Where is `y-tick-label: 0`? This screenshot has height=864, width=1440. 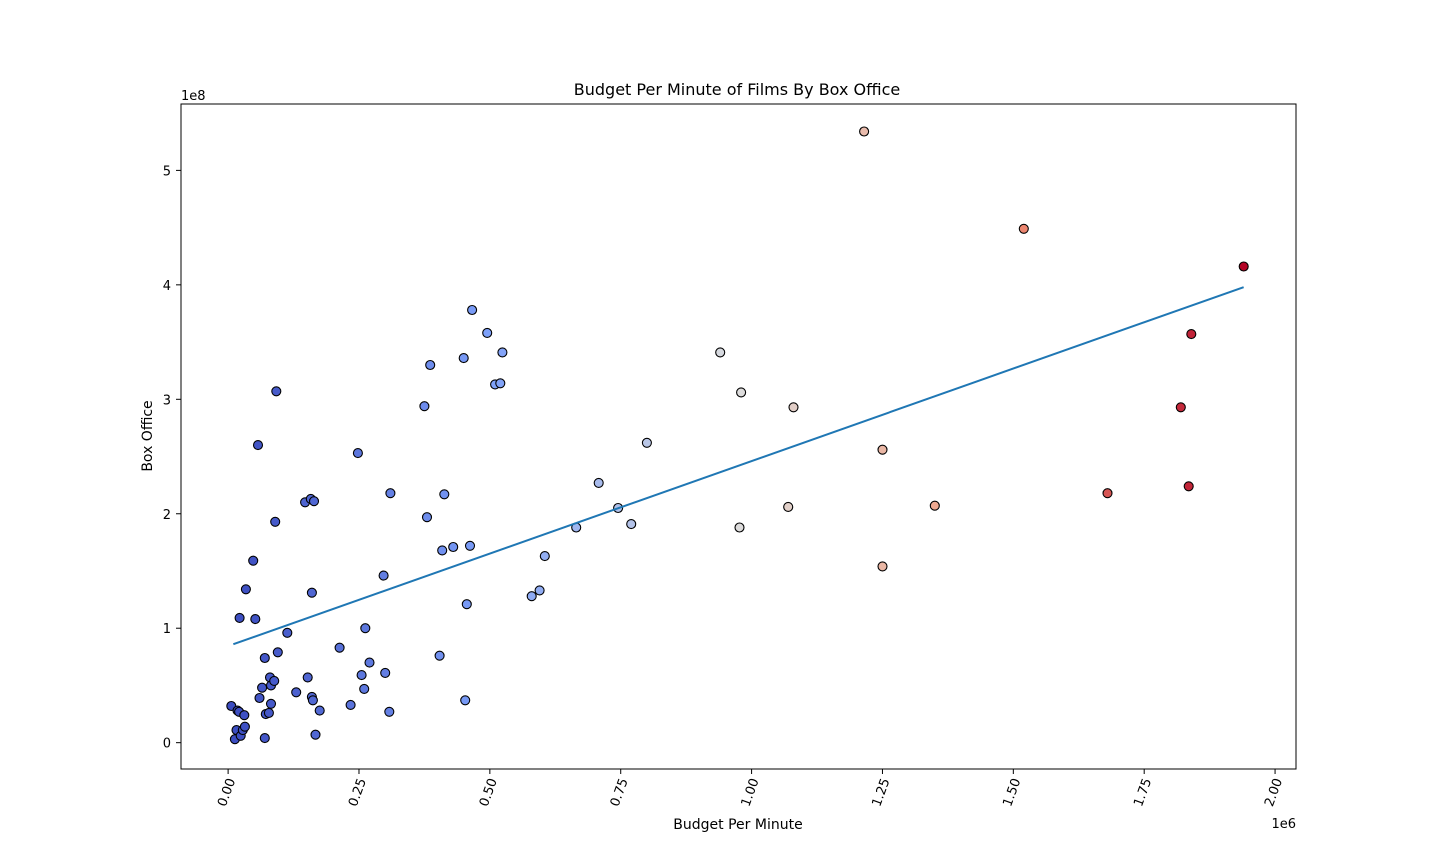
y-tick-label: 0 is located at coordinates (167, 744).